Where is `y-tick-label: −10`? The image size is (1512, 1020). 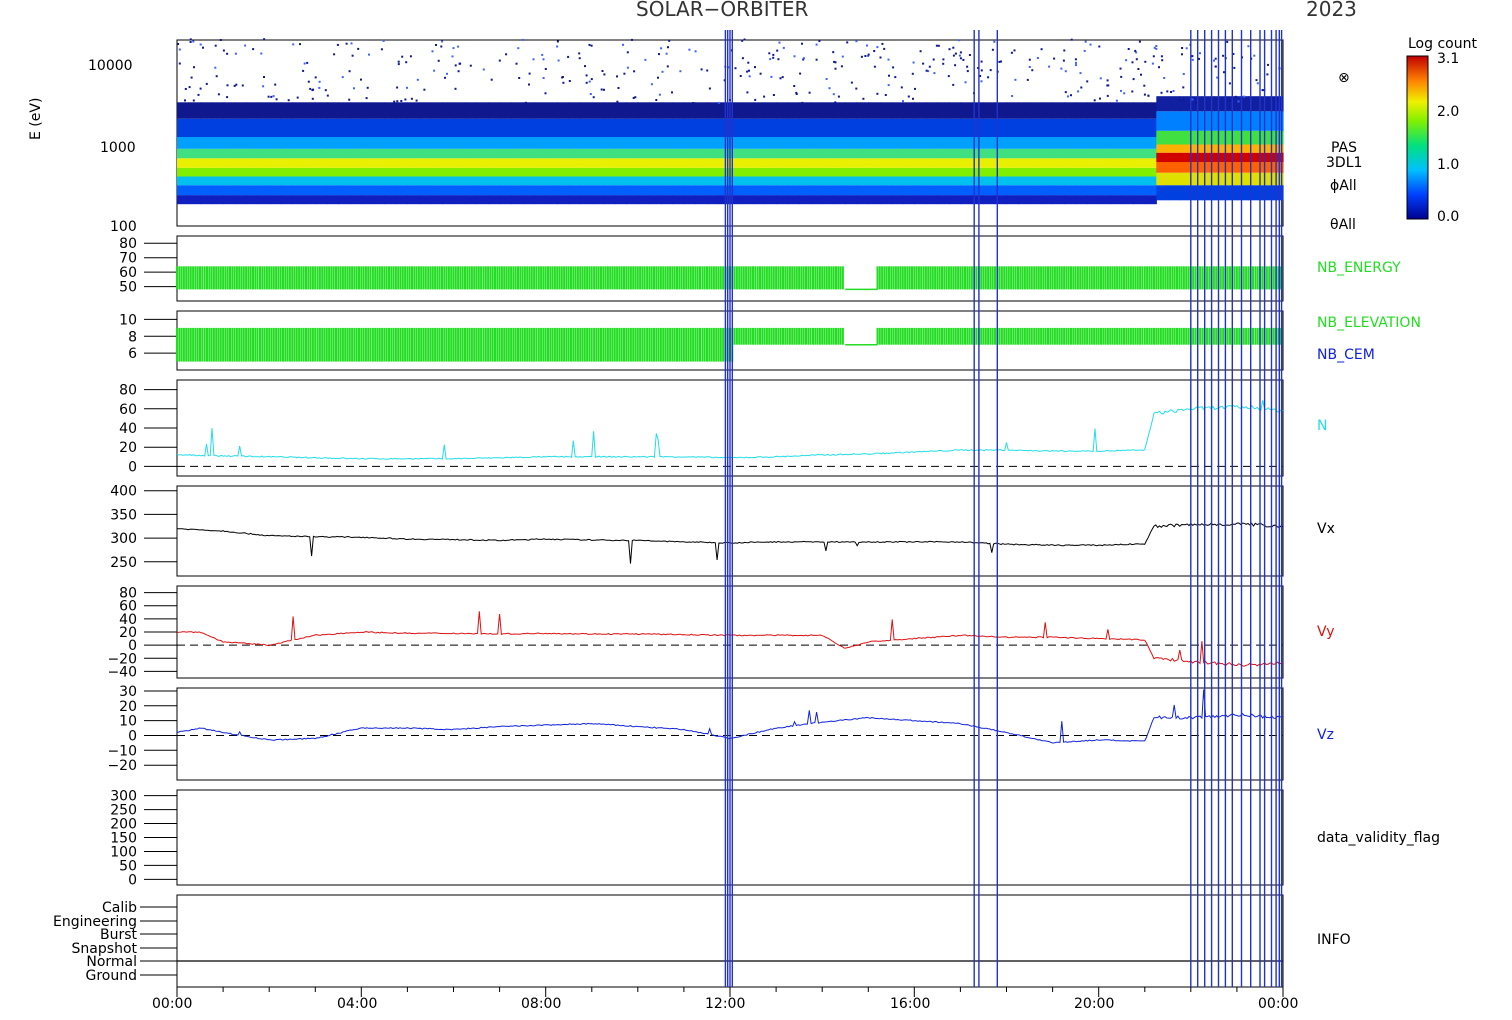
y-tick-label: −10 is located at coordinates (122, 751).